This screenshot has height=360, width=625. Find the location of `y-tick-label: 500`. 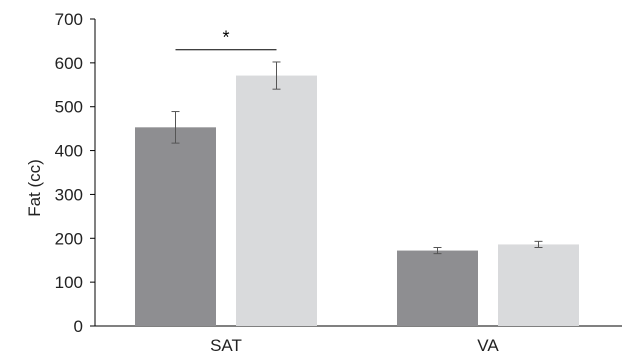

y-tick-label: 500 is located at coordinates (69, 107).